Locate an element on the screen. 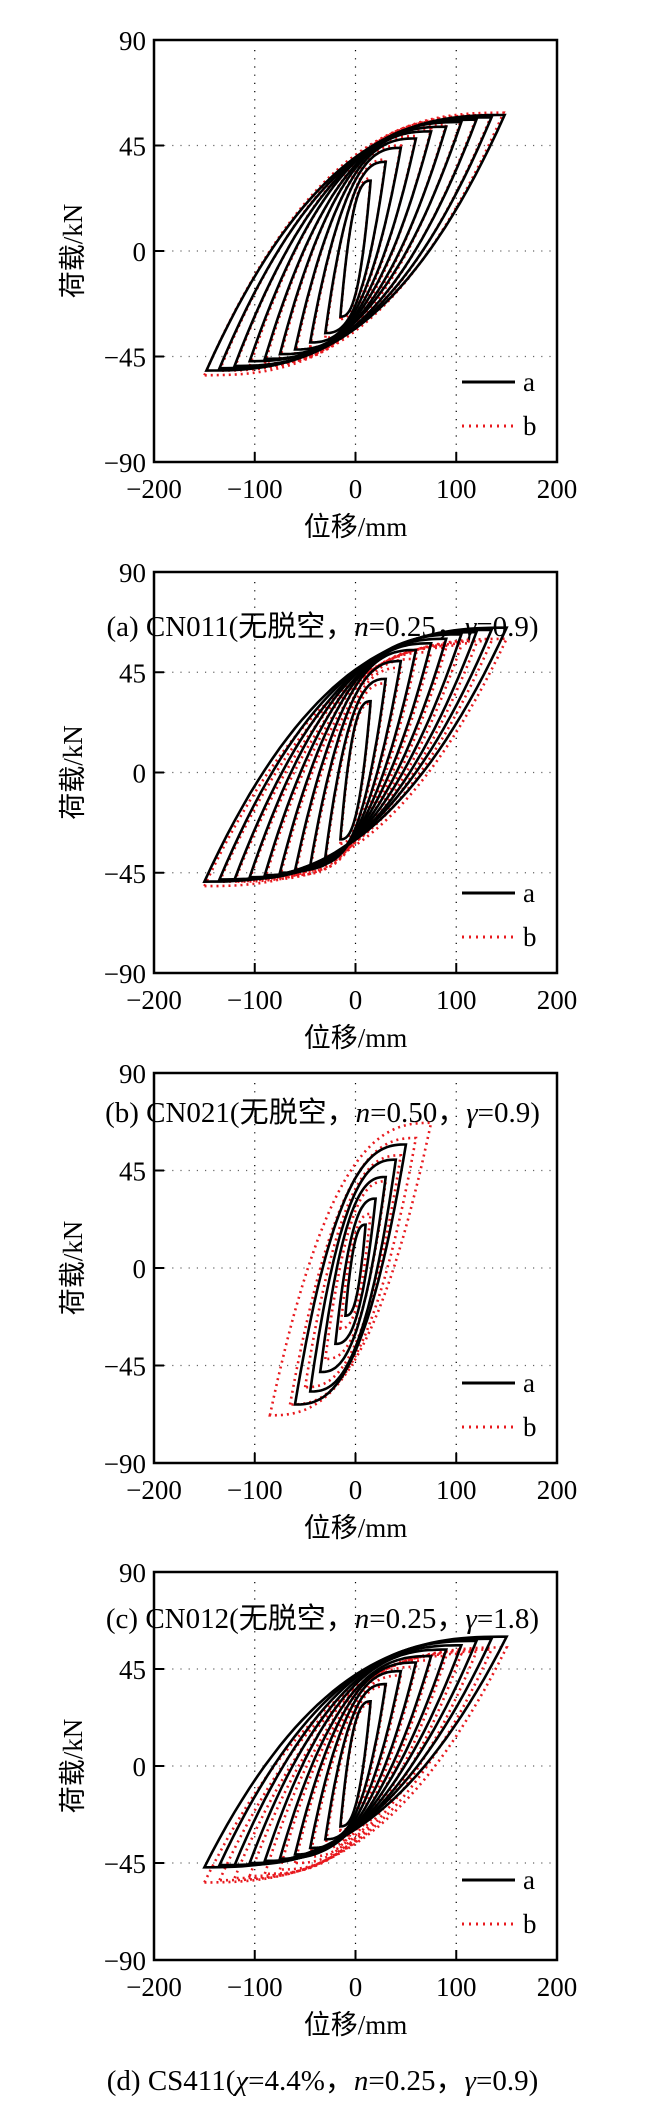  caption-segment: (d) CS411( is located at coordinates (171, 2081).